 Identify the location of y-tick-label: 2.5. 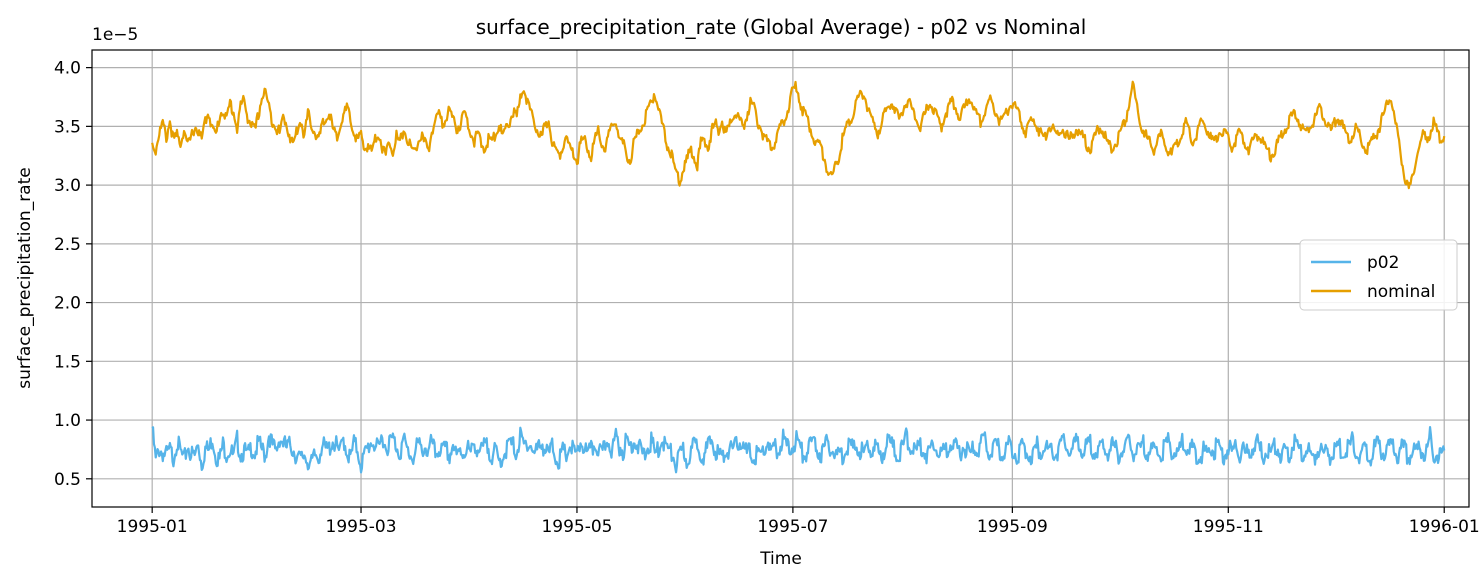
(67, 245).